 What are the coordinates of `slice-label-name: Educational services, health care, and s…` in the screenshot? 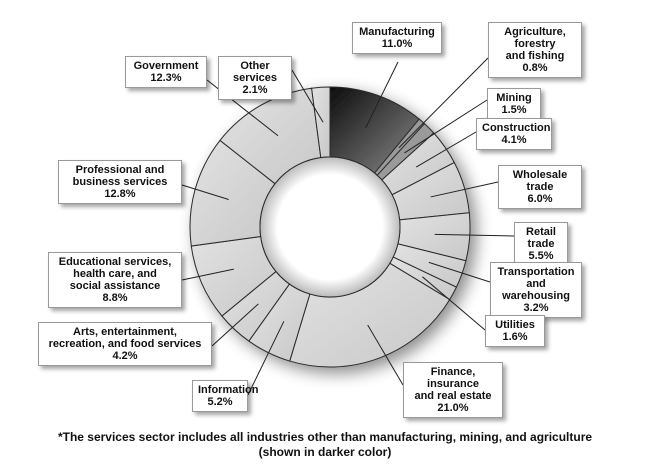 It's located at (115, 274).